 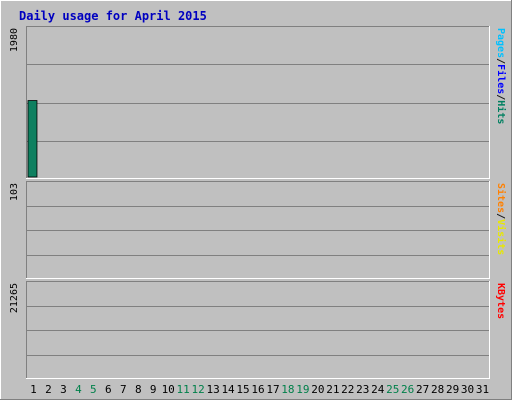 I want to click on y-axis-label: KBytes, so click(x=500, y=301).